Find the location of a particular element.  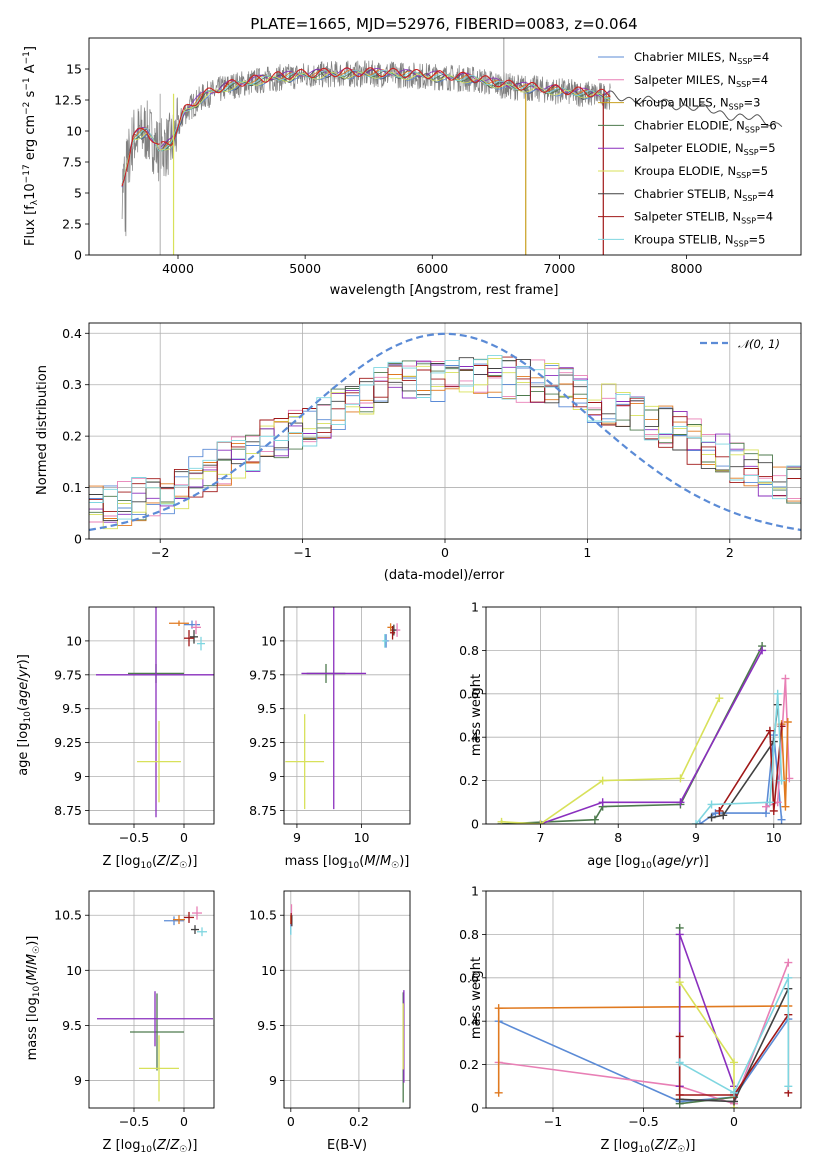

agez-ylabel: age [log10(age/yr)] is located at coordinates (24, 715).